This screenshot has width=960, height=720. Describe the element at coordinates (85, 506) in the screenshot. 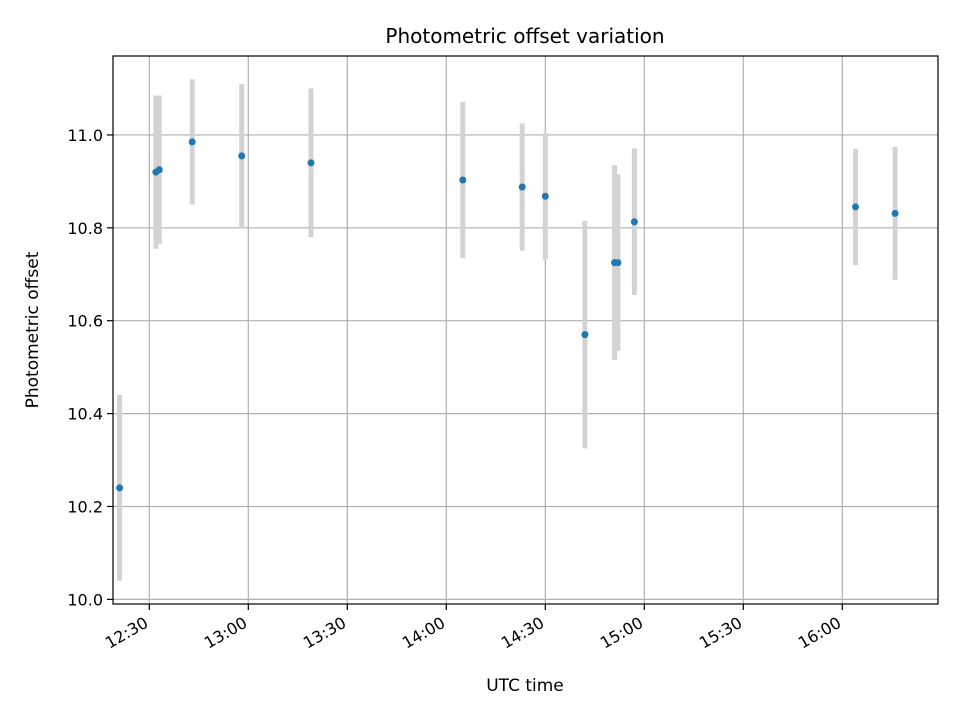

I see `y-tick-label: 10.2` at that location.